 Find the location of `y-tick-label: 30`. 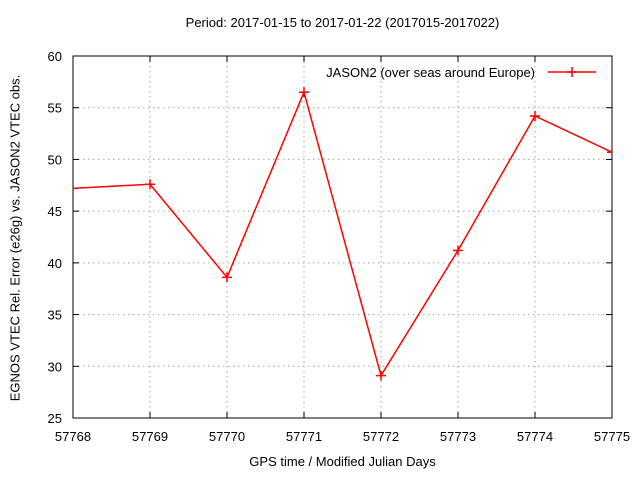

y-tick-label: 30 is located at coordinates (55, 366).